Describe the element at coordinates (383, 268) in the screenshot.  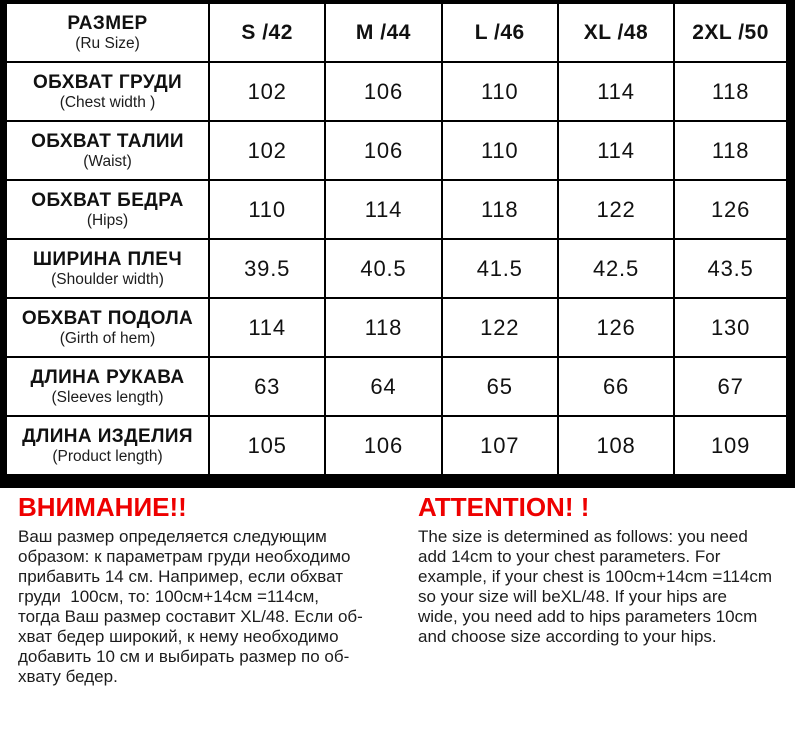
I see `table-cell: 40.5` at that location.